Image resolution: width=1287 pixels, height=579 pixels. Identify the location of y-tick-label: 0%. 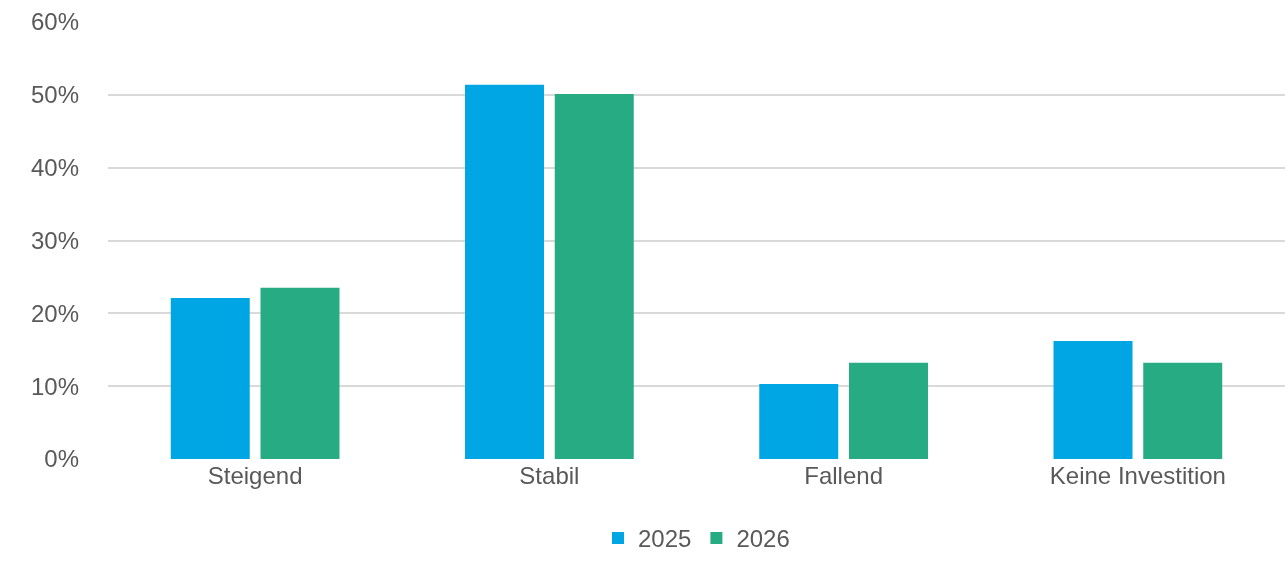
(61, 459).